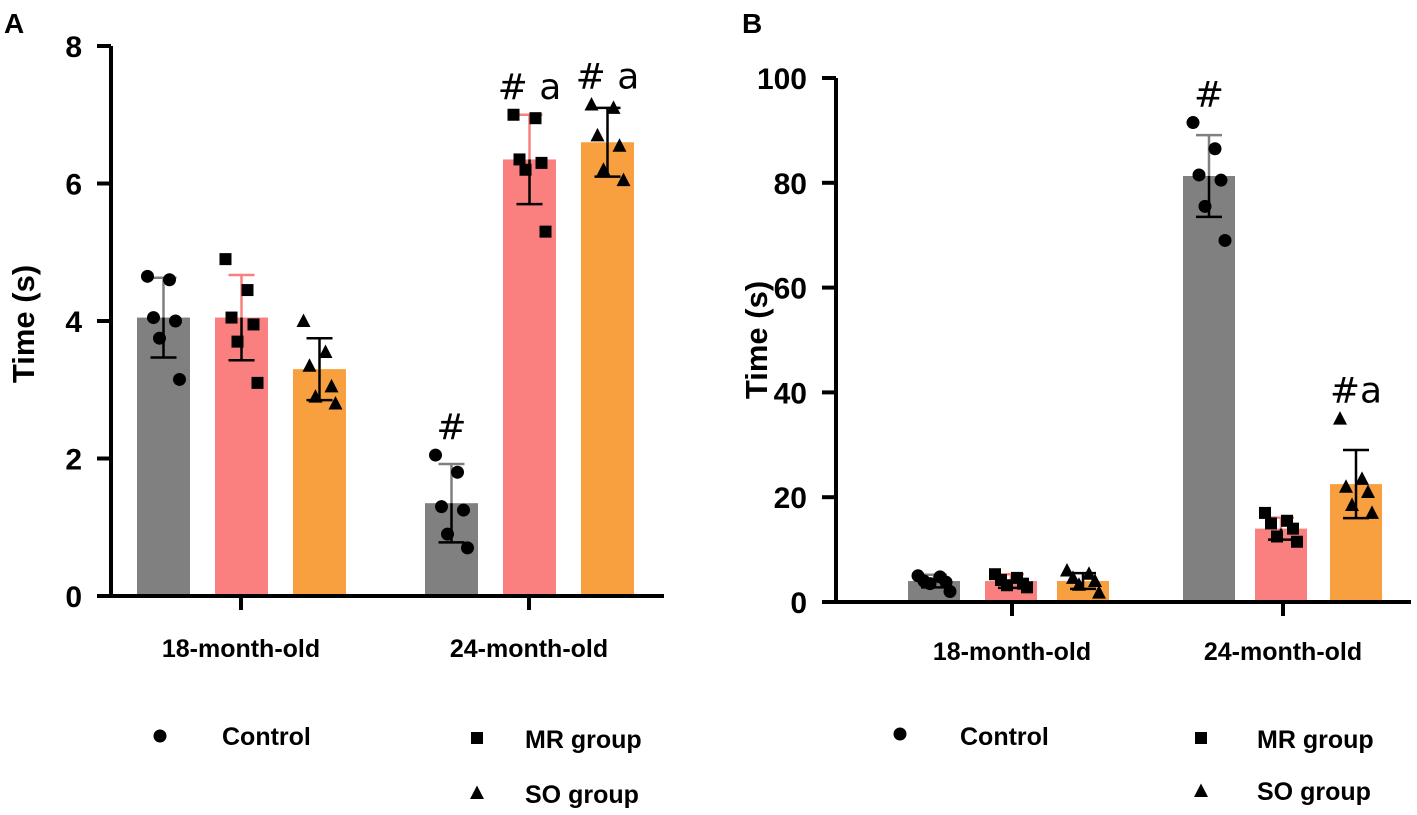 This screenshot has width=1417, height=815. Describe the element at coordinates (582, 795) in the screenshot. I see `panel-a-legend-label-2: SO group` at that location.